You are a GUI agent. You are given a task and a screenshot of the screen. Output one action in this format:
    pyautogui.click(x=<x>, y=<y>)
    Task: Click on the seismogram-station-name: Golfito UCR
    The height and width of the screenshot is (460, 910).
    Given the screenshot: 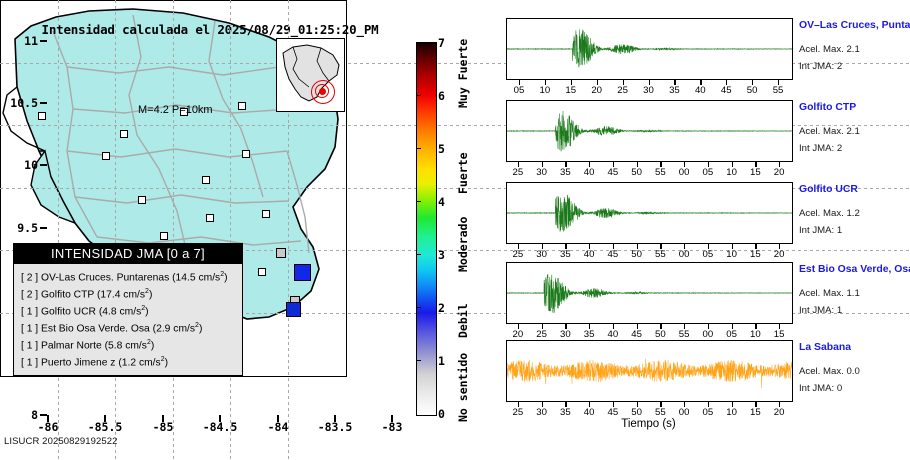 What is the action you would take?
    pyautogui.click(x=828, y=189)
    